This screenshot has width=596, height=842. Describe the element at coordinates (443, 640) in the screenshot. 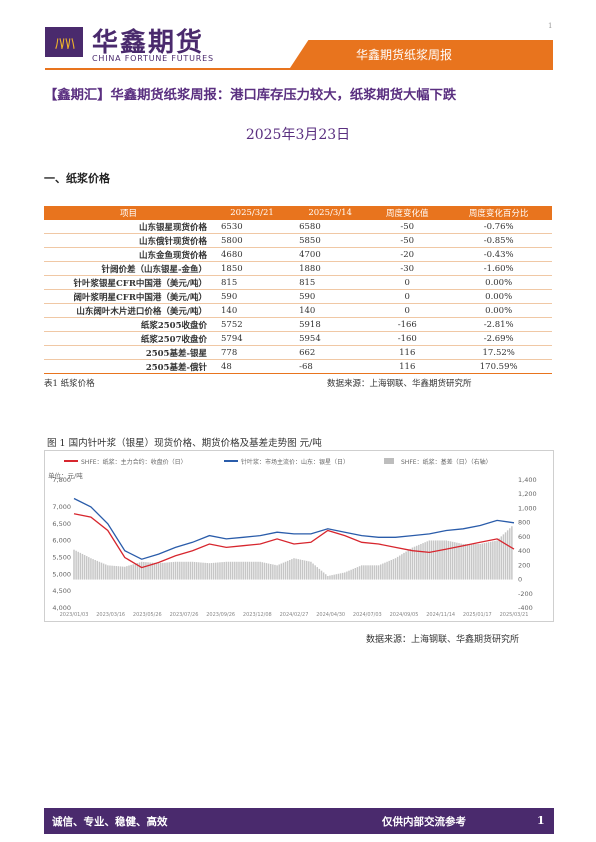

I see `figure-source: 数据来源：上海钢联、华鑫期货研究所` at that location.